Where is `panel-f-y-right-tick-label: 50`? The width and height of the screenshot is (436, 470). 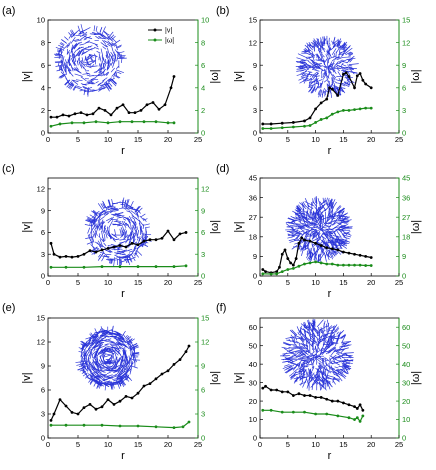
panel-f-y-right-tick-label: 50 is located at coordinates (406, 345).